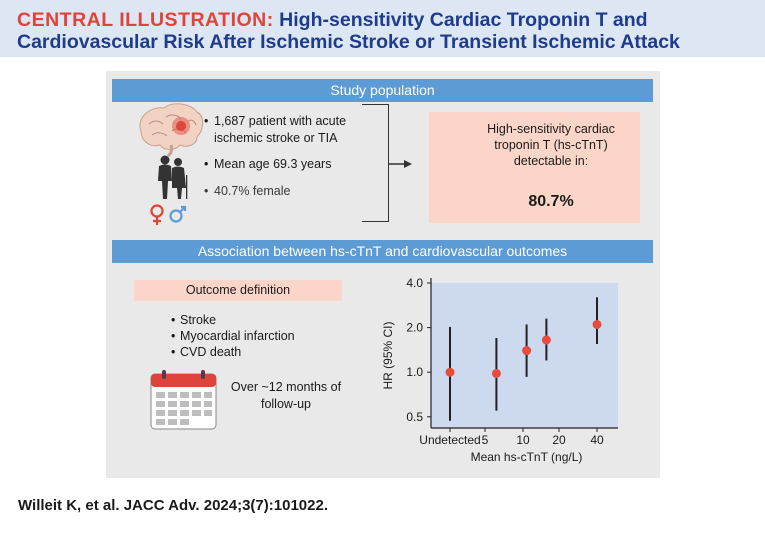 The height and width of the screenshot is (533, 765). I want to click on x-tick-label: 20, so click(559, 440).